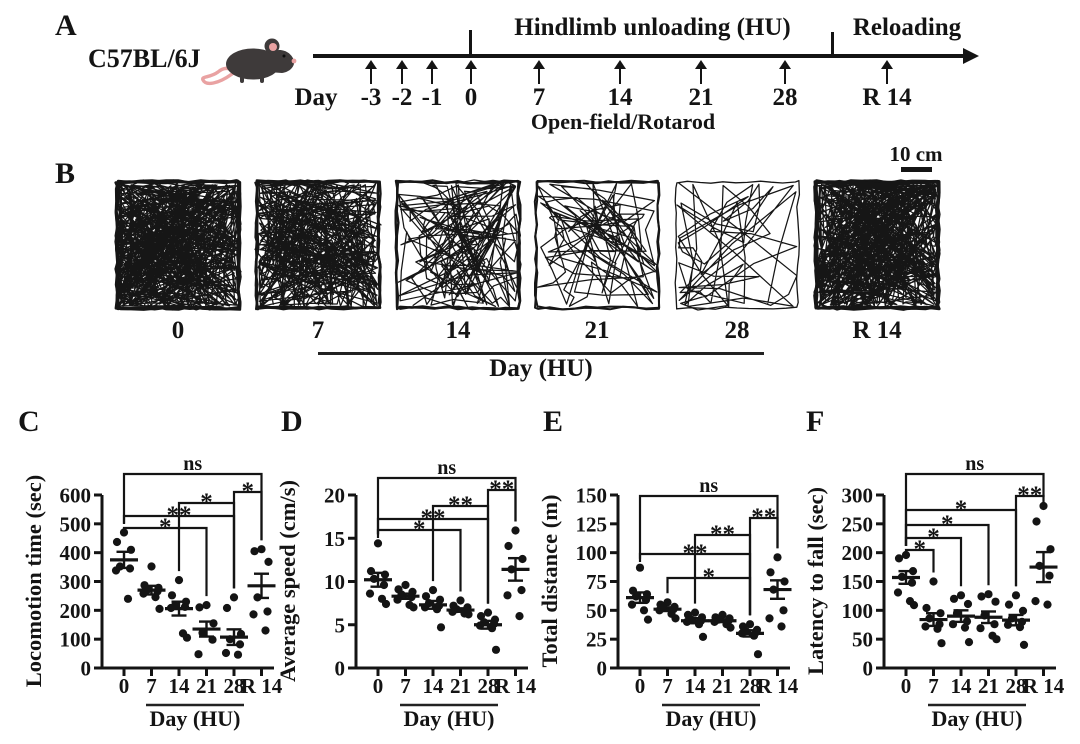 The height and width of the screenshot is (744, 1080). What do you see at coordinates (471, 97) in the screenshot?
I see `timeline-day-0: 0` at bounding box center [471, 97].